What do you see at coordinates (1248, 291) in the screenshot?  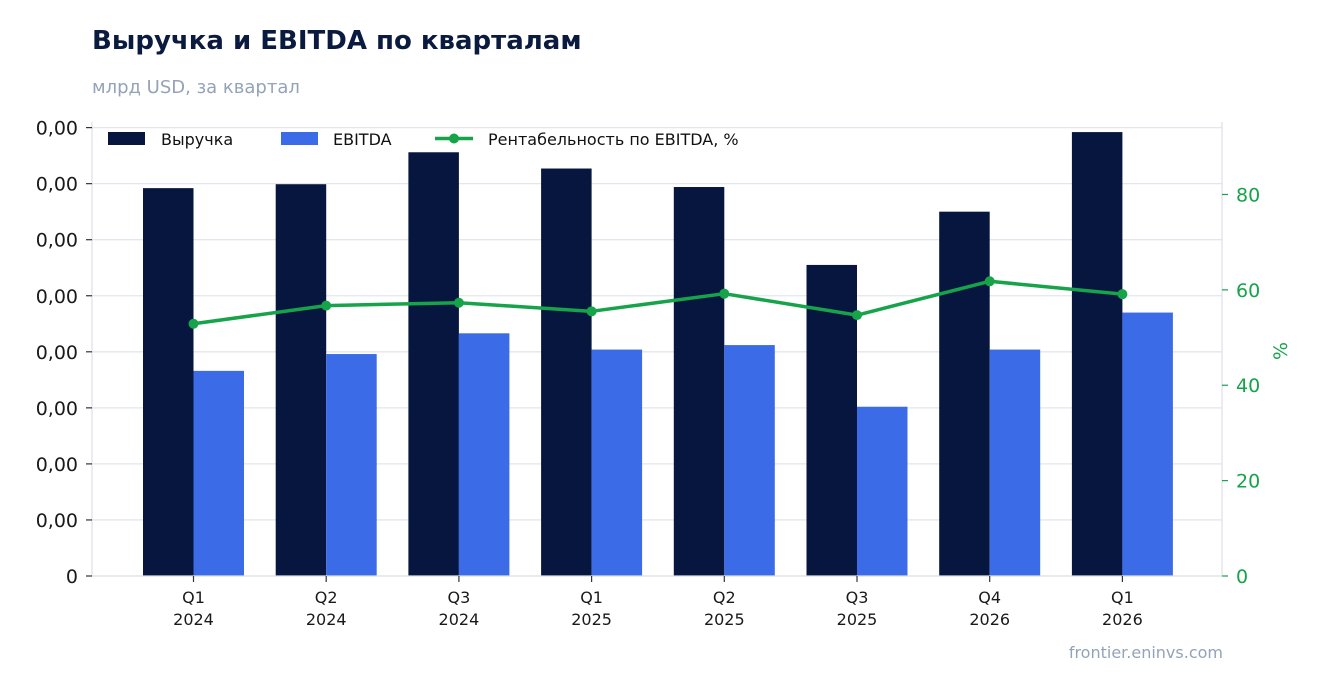 I see `right-tick-label: 60` at bounding box center [1248, 291].